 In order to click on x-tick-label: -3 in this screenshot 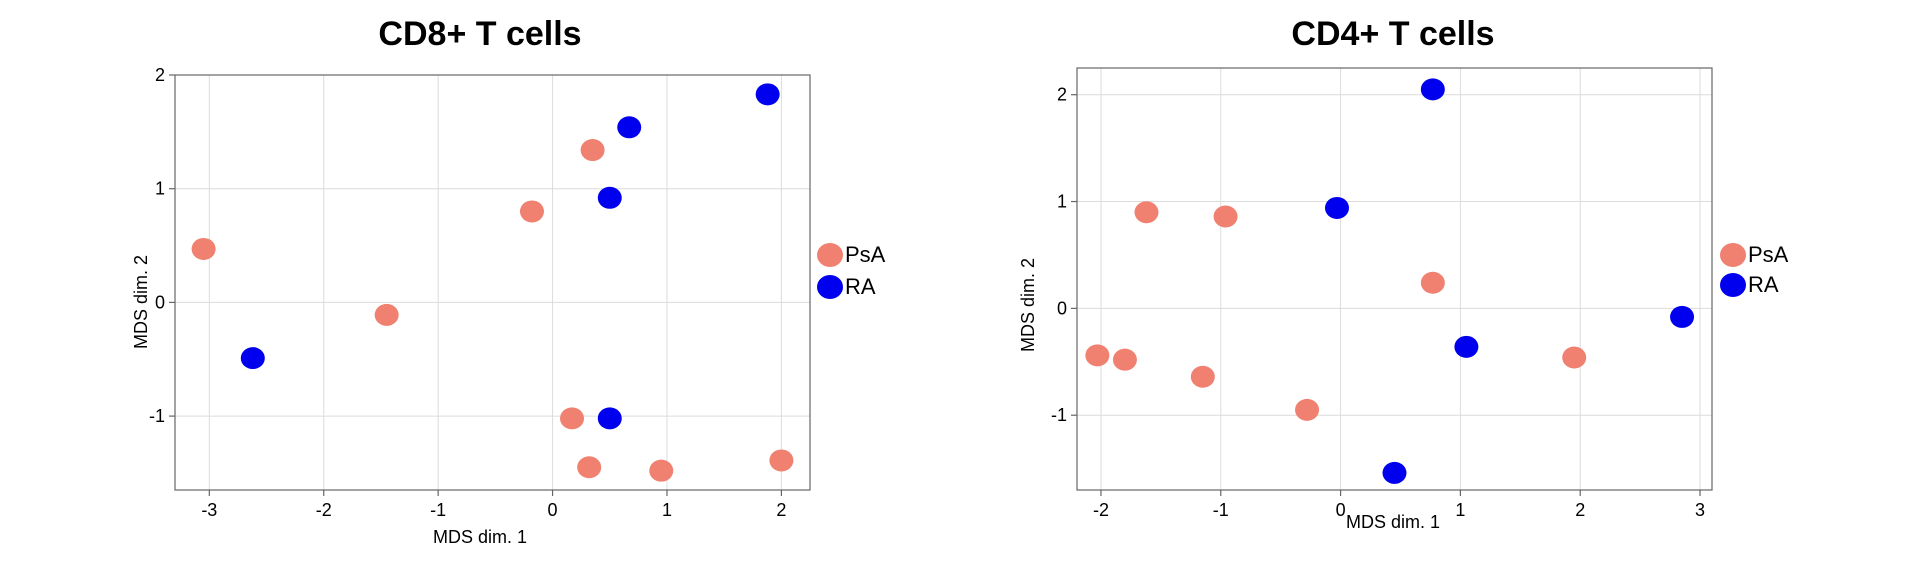, I will do `click(209, 510)`.